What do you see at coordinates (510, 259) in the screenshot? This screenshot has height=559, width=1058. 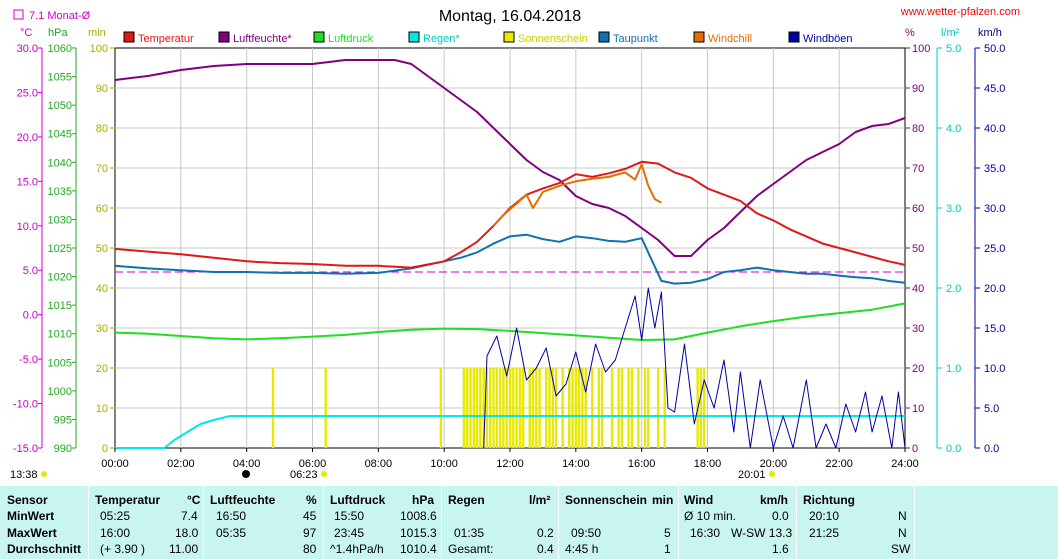 I see `series-line-taupunkt` at bounding box center [510, 259].